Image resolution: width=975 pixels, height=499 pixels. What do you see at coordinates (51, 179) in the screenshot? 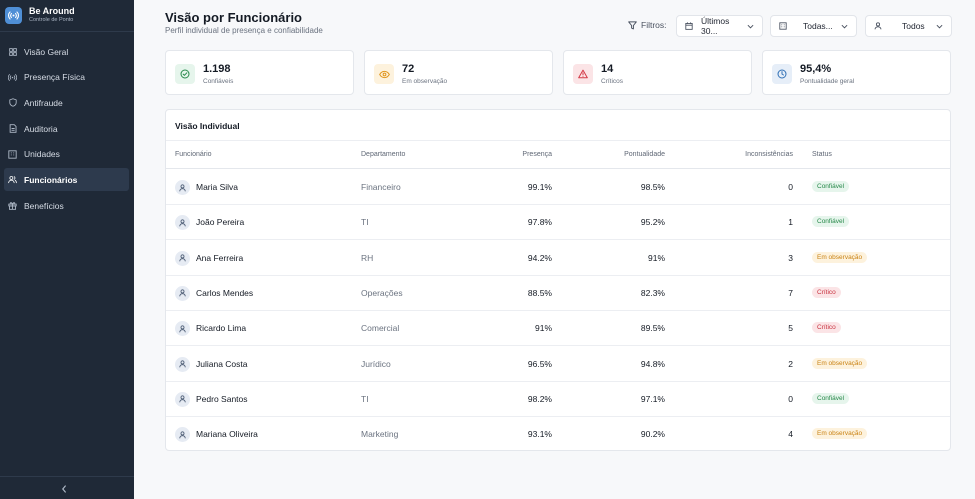
I see `sidebar-item-label: Funcionários` at bounding box center [51, 179].